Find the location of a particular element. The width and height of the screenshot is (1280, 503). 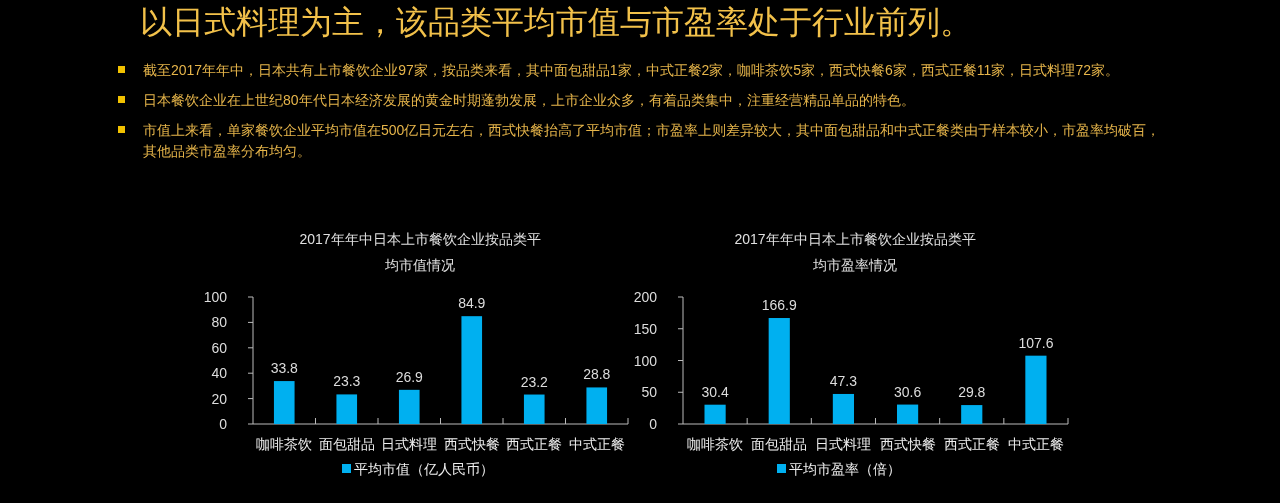

legend-label: 平均市值（亿人民币） is located at coordinates (424, 469).